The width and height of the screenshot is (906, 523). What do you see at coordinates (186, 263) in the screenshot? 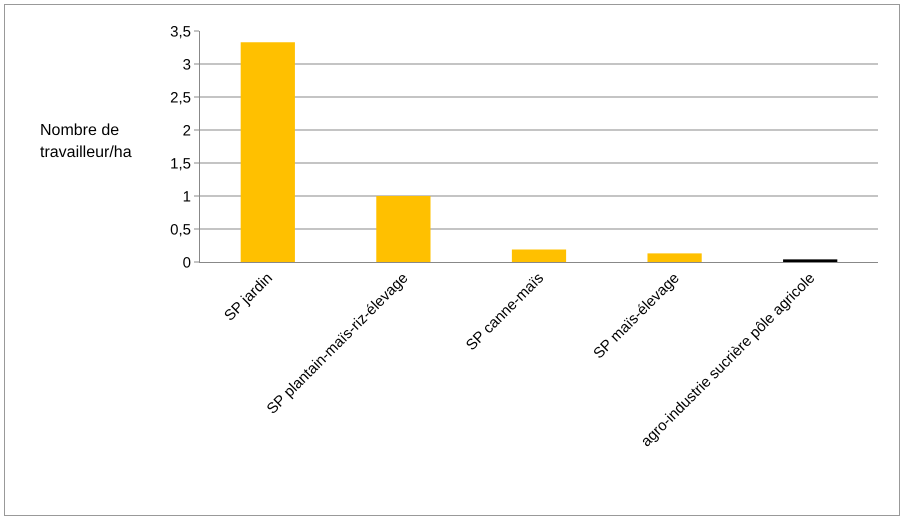
I see `y-tick-label: 0` at bounding box center [186, 263].